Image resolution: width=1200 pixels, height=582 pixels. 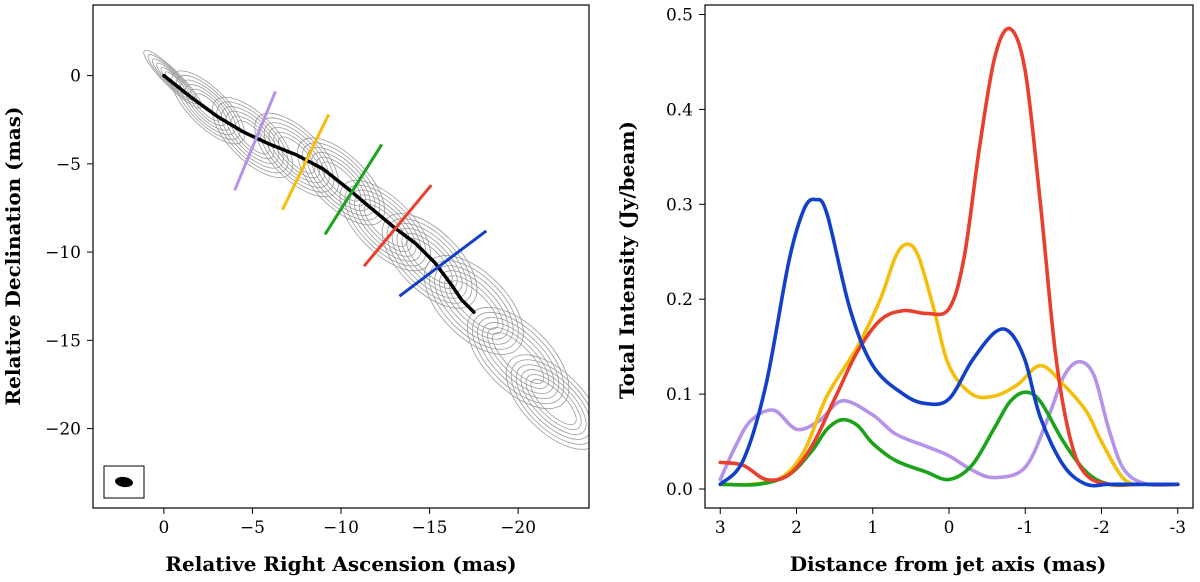 What do you see at coordinates (872, 528) in the screenshot?
I see `right-x-tick-label: 1` at bounding box center [872, 528].